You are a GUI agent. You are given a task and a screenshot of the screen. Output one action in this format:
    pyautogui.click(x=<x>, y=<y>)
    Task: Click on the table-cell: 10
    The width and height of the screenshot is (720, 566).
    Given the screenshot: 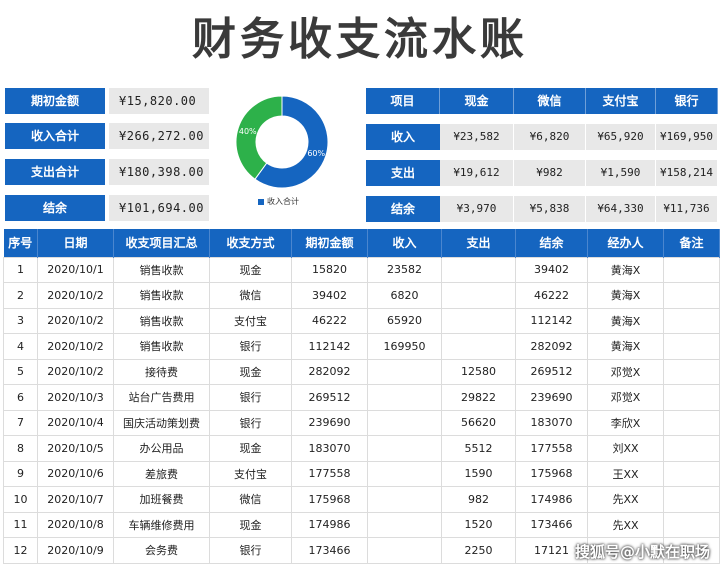 What is the action you would take?
    pyautogui.click(x=20, y=499)
    